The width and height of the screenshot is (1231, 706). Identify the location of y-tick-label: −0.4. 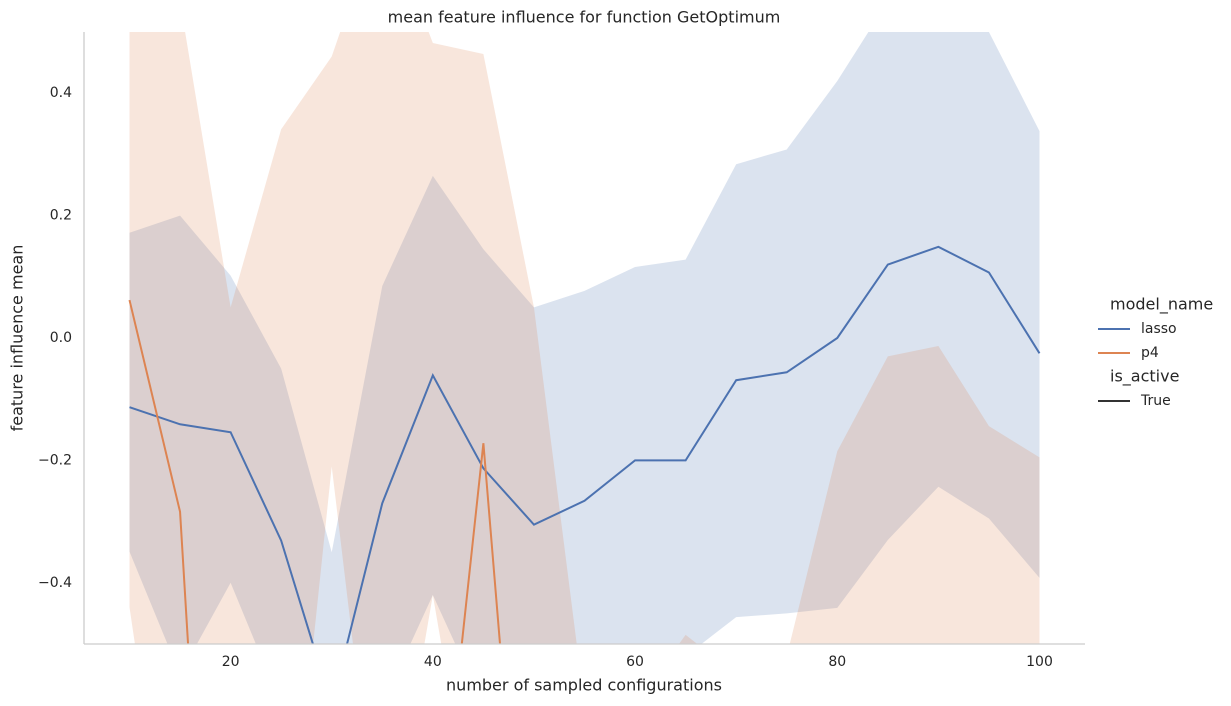
(55, 583).